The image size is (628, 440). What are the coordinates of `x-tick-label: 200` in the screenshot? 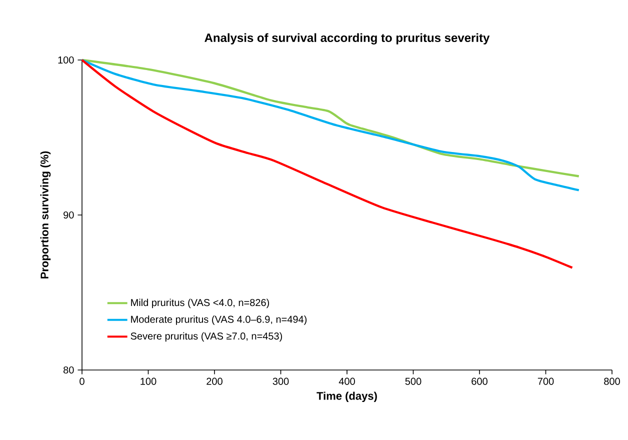 It's located at (214, 381).